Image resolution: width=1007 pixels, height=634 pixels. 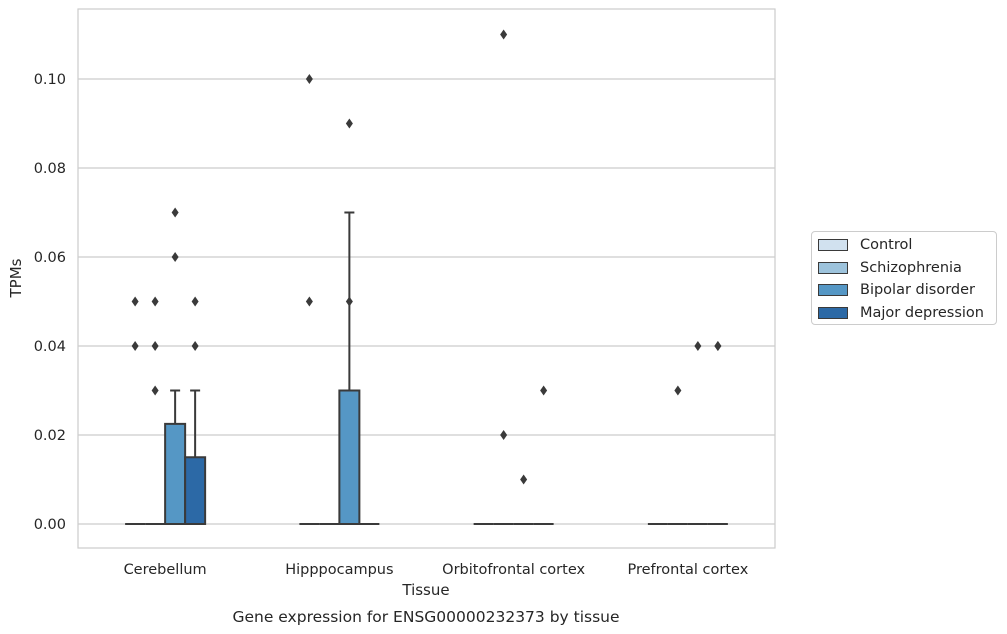 I want to click on y-axis-ticks: 0.00 0.02 0.04 0.06 0.08 0.10, so click(x=50, y=302).